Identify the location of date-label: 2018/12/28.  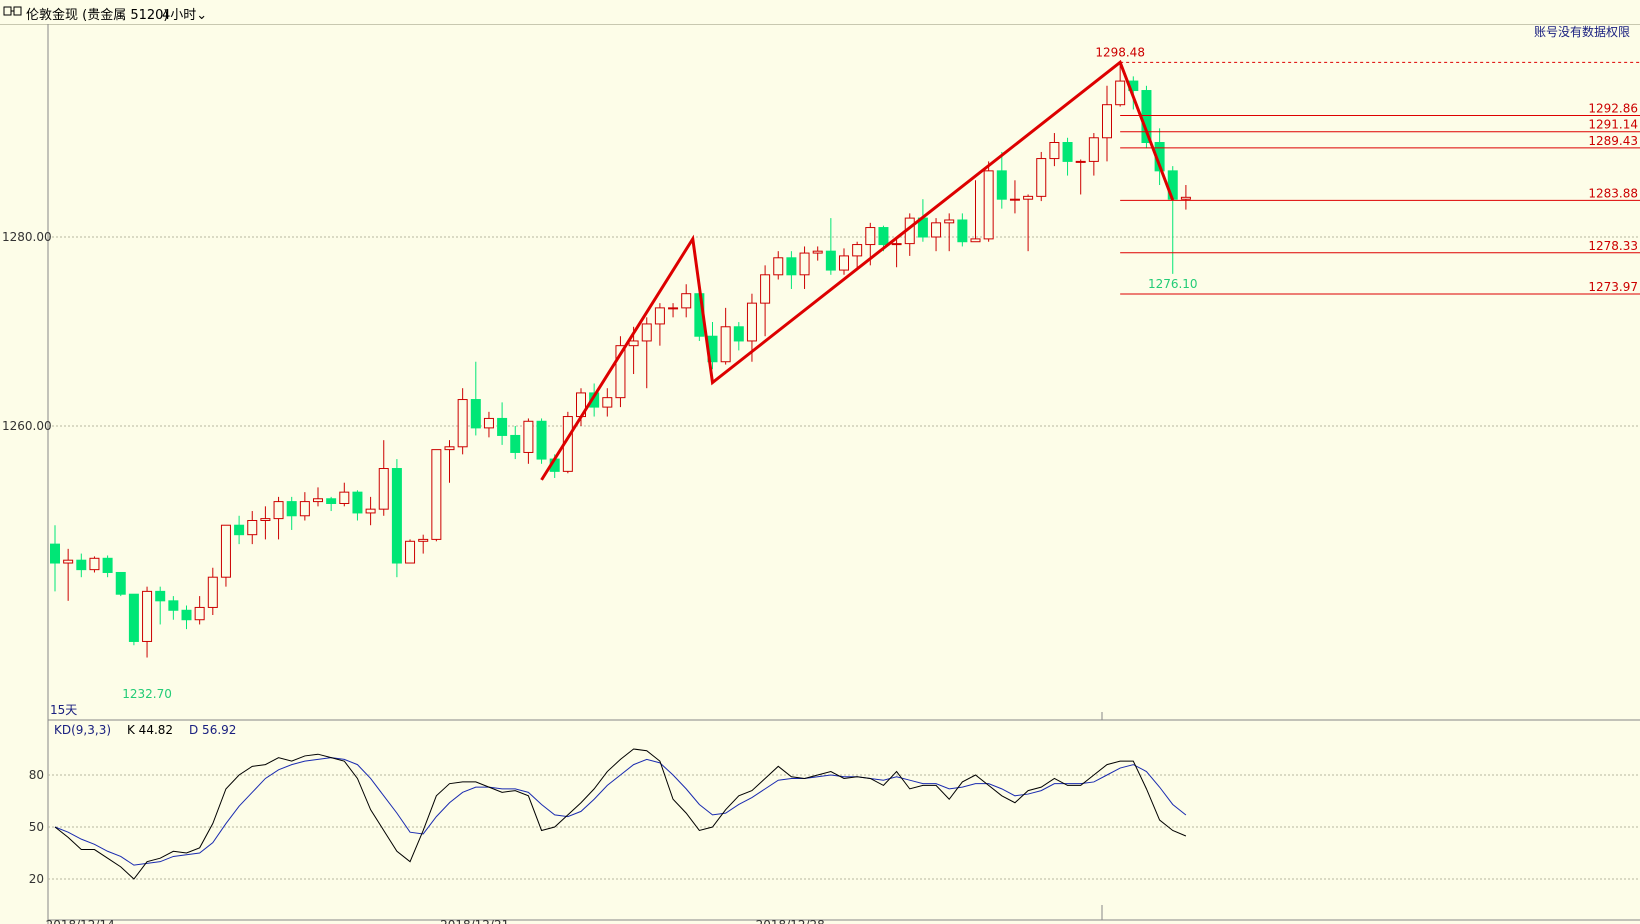
(790, 921).